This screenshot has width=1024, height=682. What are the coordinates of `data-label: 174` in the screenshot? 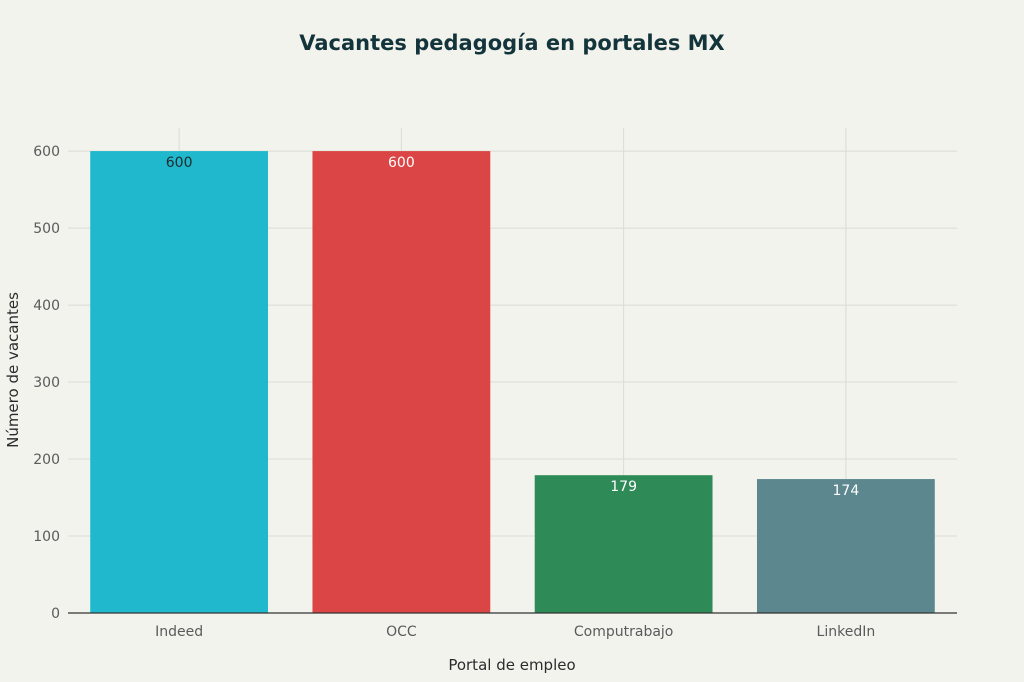 It's located at (846, 491).